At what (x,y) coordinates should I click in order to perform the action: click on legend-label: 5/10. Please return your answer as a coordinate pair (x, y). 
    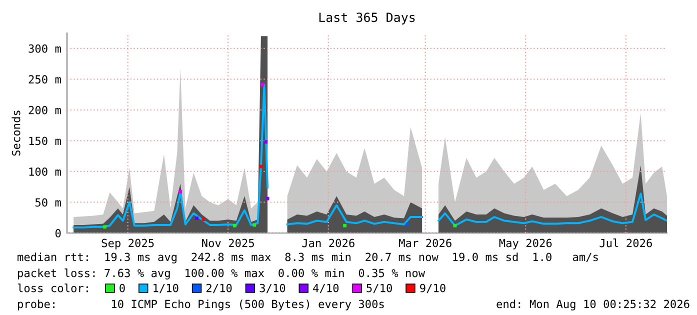
    Looking at the image, I should click on (379, 289).